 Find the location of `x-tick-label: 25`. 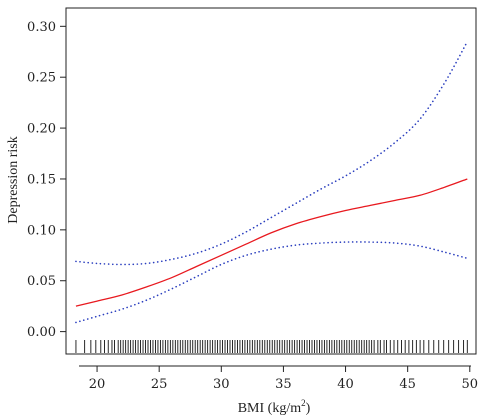

x-tick-label: 25 is located at coordinates (159, 384).